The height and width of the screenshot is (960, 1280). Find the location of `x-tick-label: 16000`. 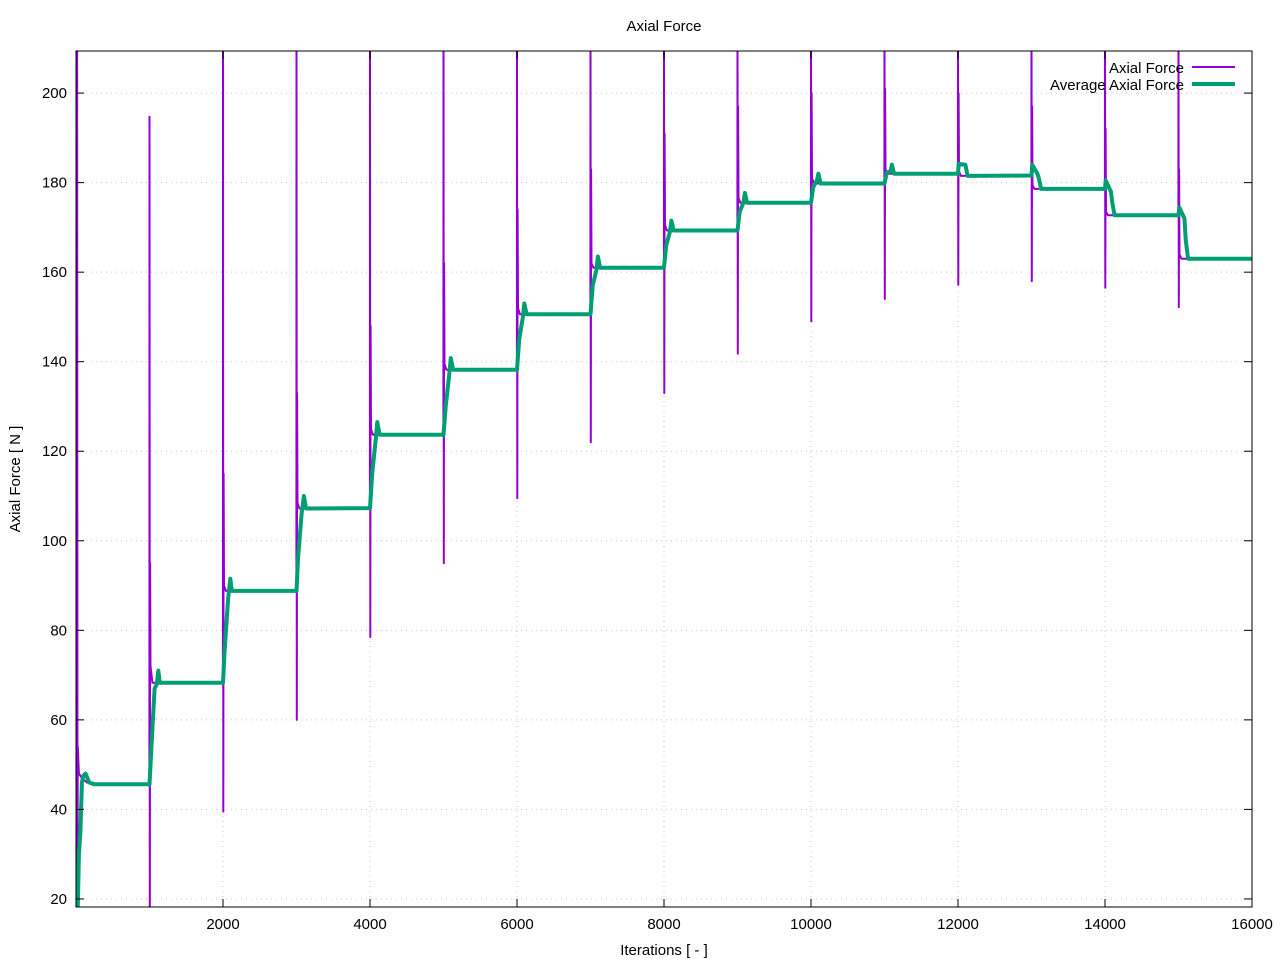

x-tick-label: 16000 is located at coordinates (1252, 924).